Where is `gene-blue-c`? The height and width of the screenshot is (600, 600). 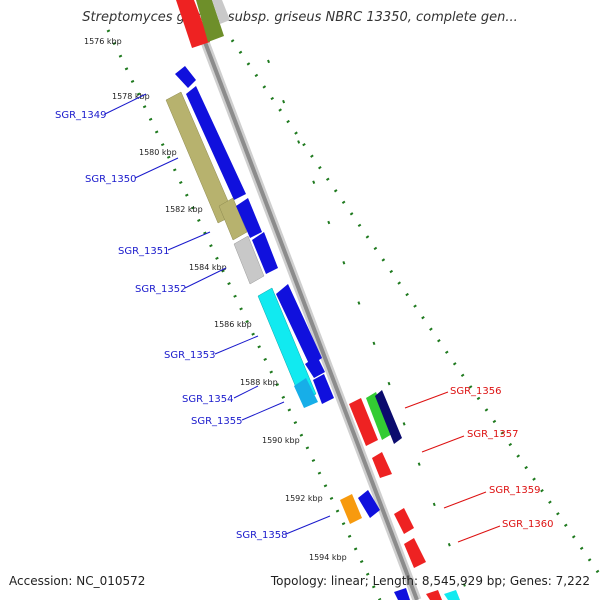
gene-blue-c is located at coordinates (265, 253).